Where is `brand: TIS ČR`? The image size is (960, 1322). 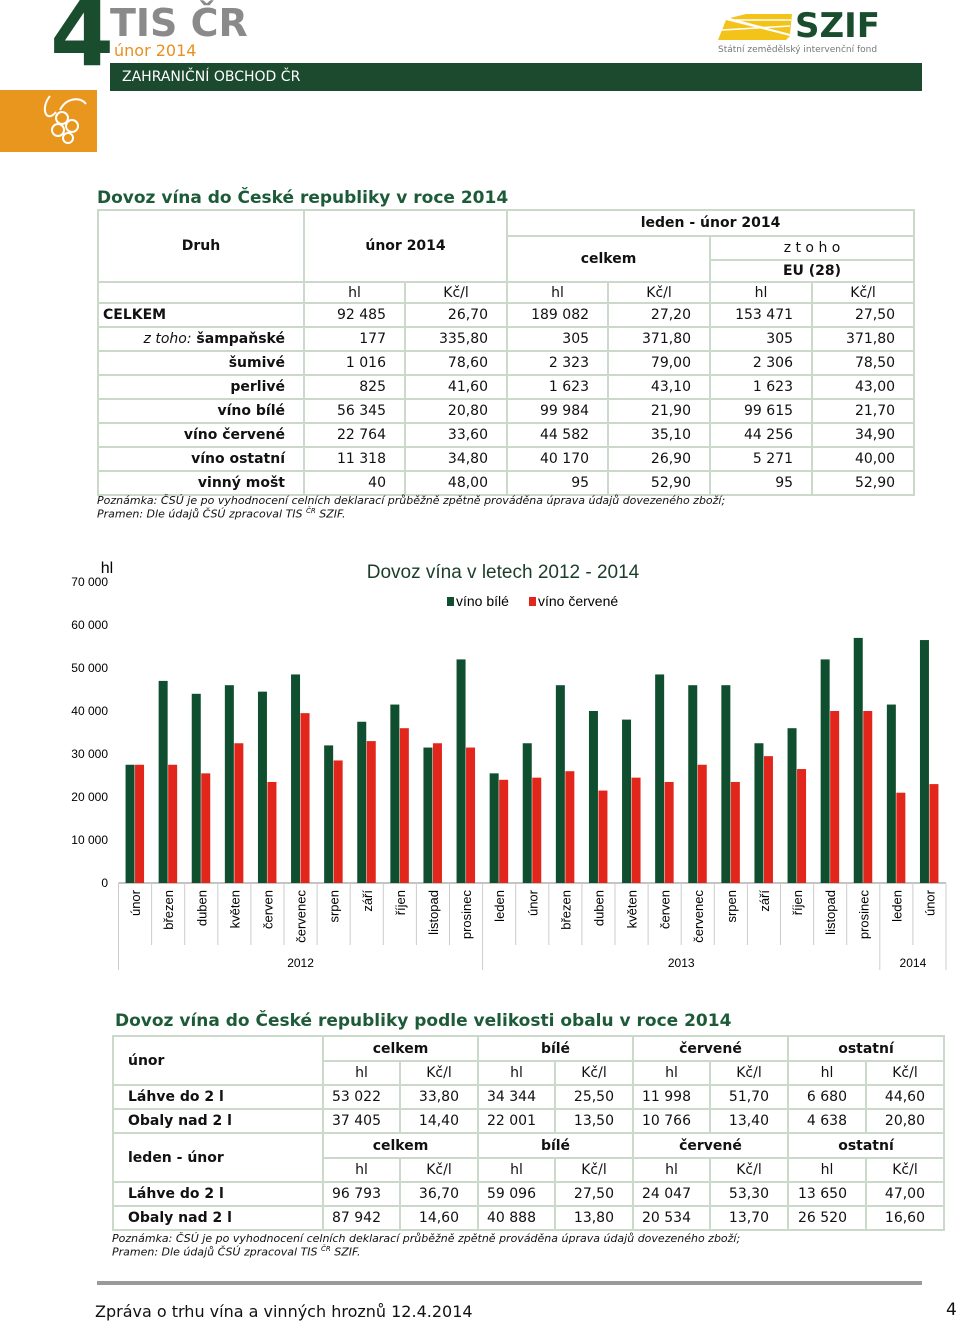 brand: TIS ČR is located at coordinates (179, 23).